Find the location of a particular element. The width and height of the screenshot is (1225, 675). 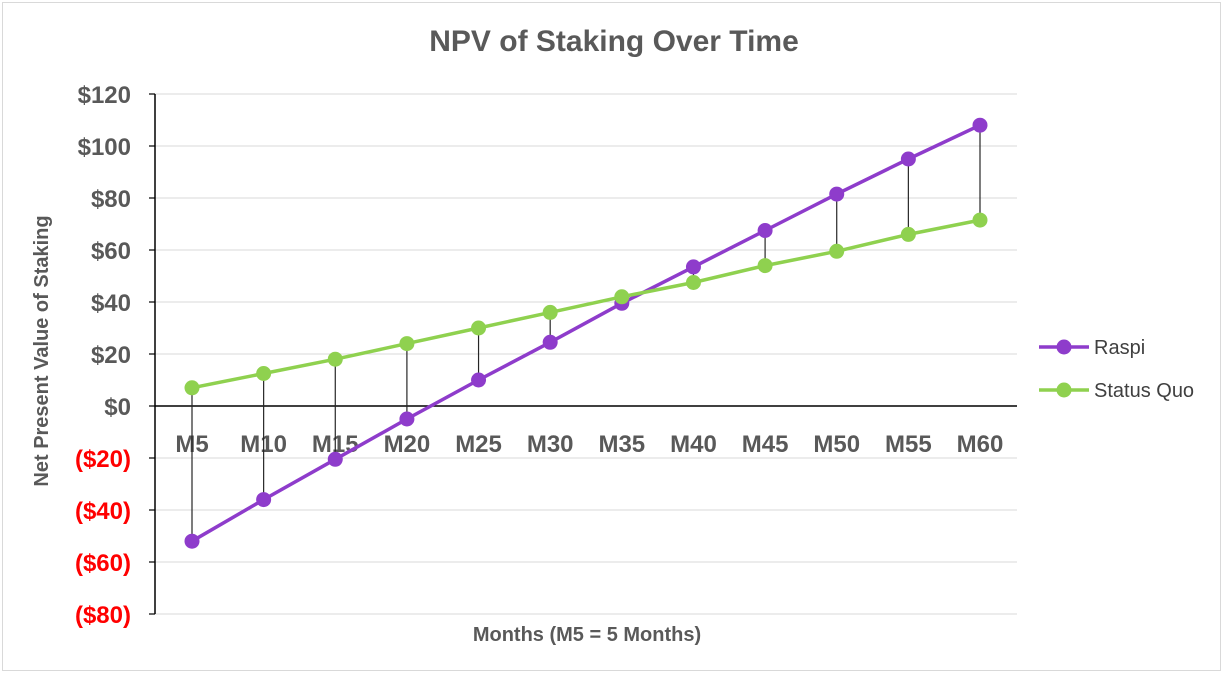

chart-title: NPV of Staking Over Time is located at coordinates (614, 41).